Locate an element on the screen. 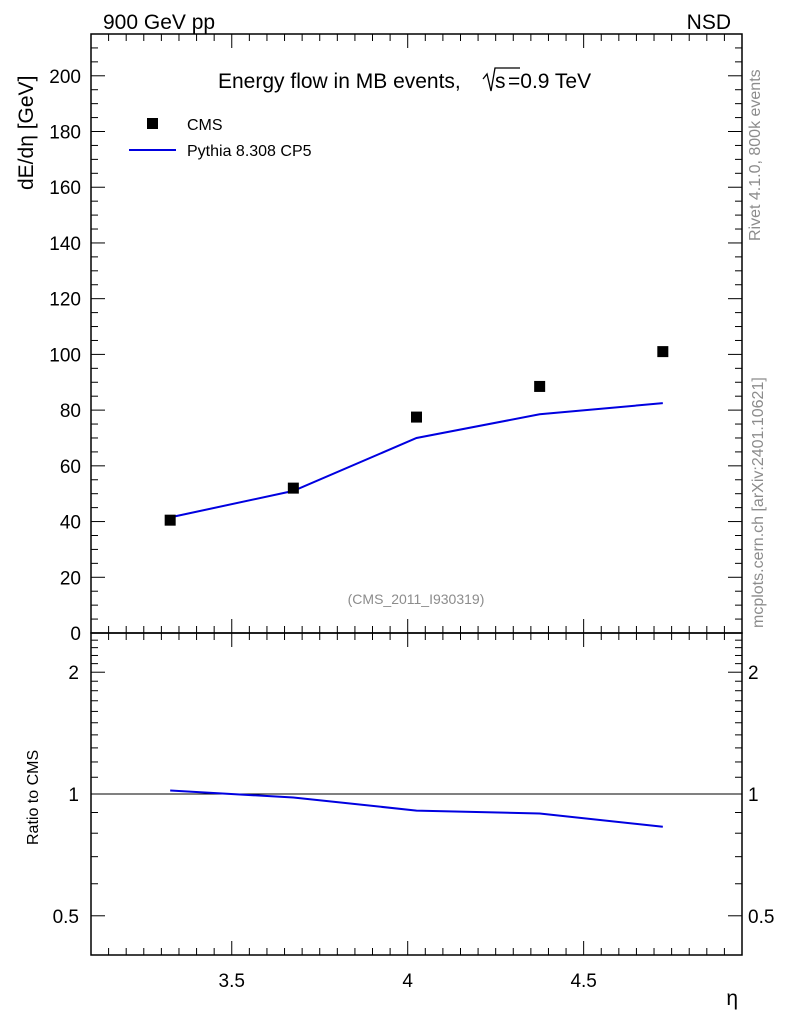  header-right: NSD is located at coordinates (709, 22).